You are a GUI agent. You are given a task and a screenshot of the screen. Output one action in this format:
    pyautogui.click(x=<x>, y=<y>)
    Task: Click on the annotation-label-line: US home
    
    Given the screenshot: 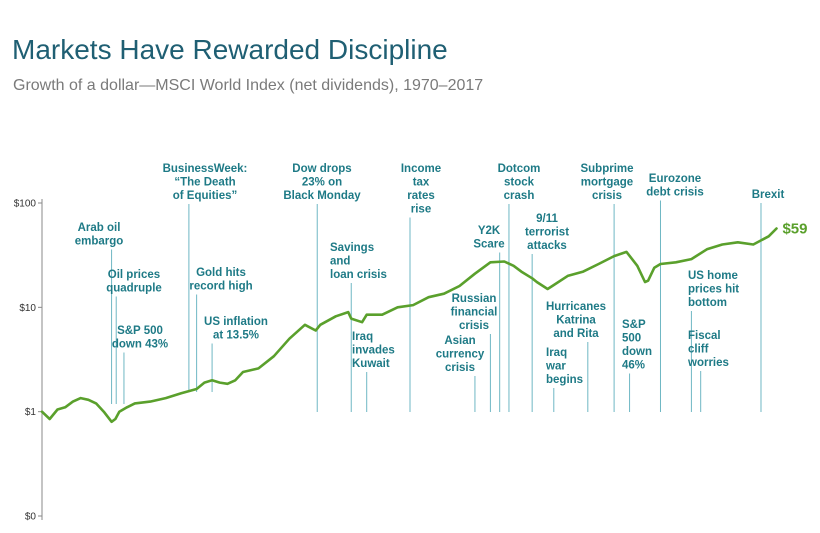 What is the action you would take?
    pyautogui.click(x=713, y=276)
    